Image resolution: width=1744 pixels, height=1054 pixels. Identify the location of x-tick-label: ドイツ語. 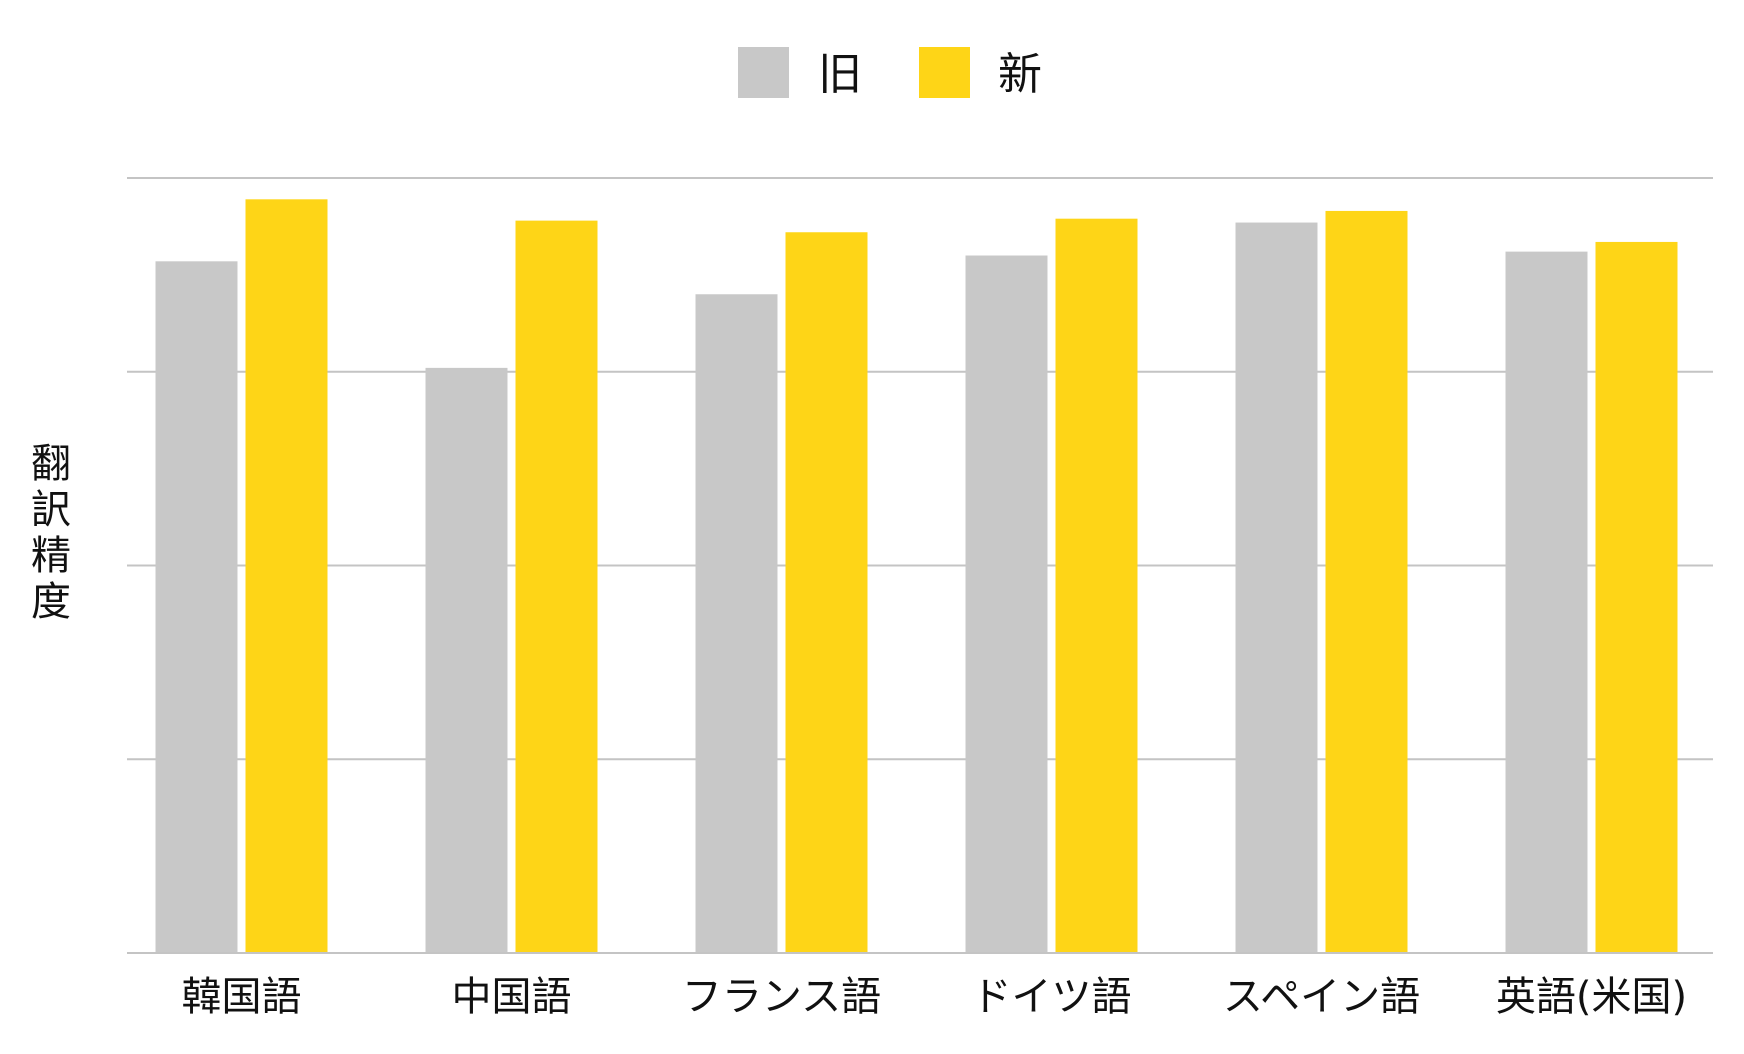
(1052, 997).